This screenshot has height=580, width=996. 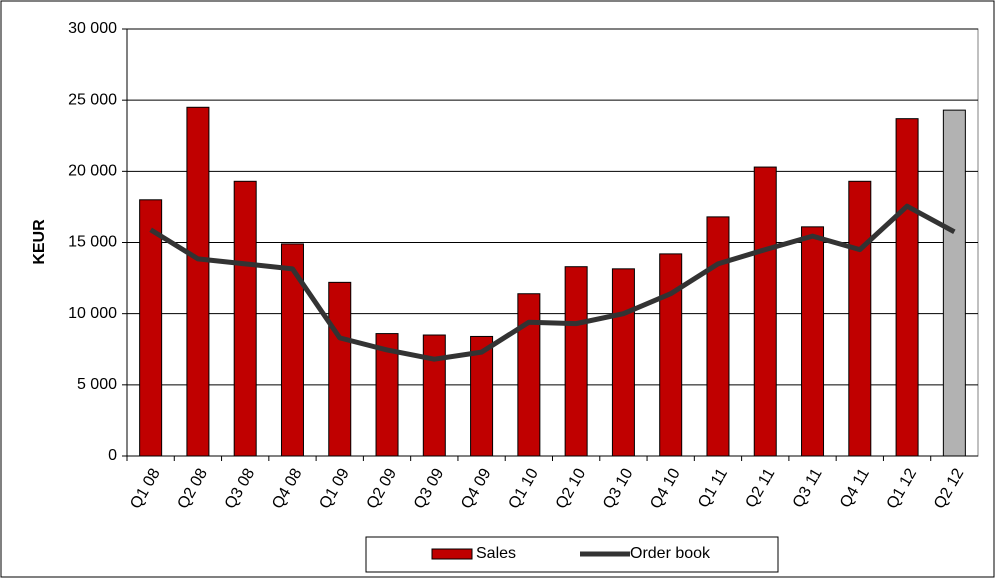 What do you see at coordinates (92, 242) in the screenshot?
I see `y-tick-label: 15 000` at bounding box center [92, 242].